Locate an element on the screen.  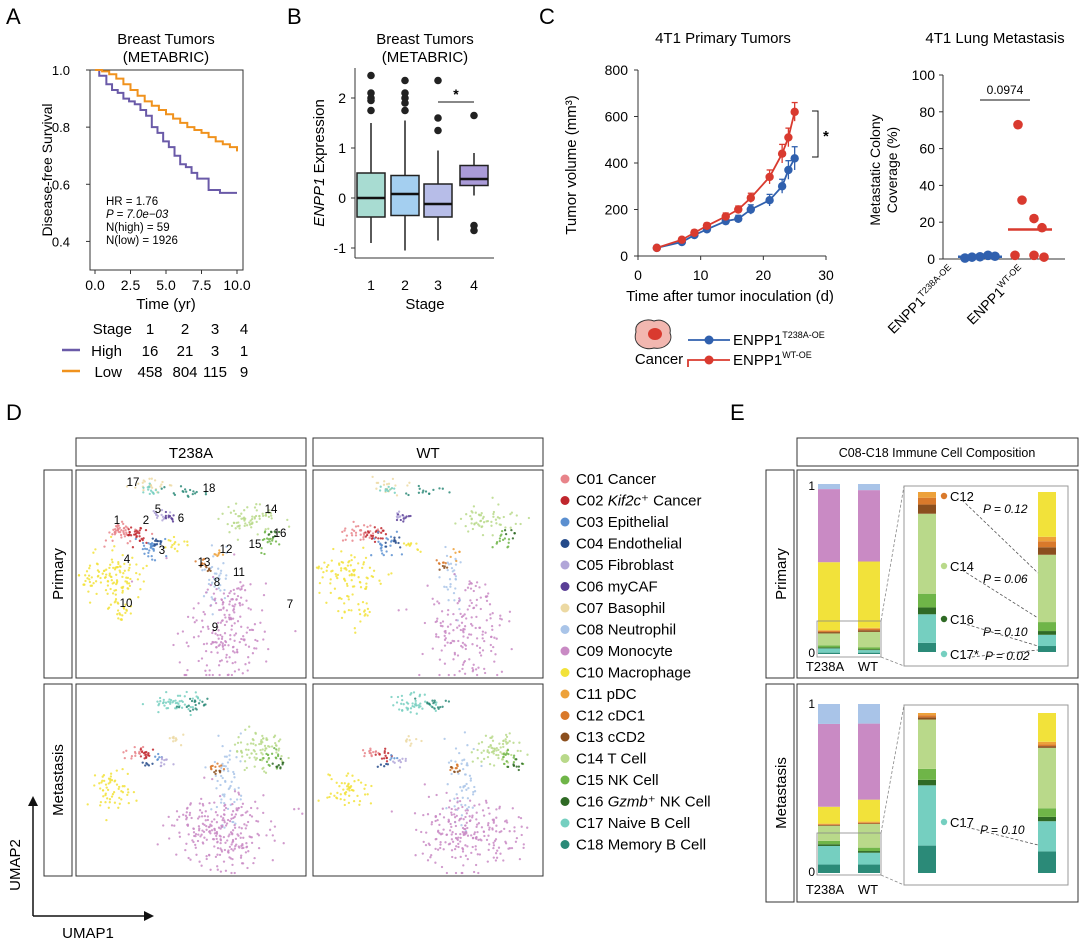
panel-a-ytick: 1.0 is located at coordinates (61, 70).